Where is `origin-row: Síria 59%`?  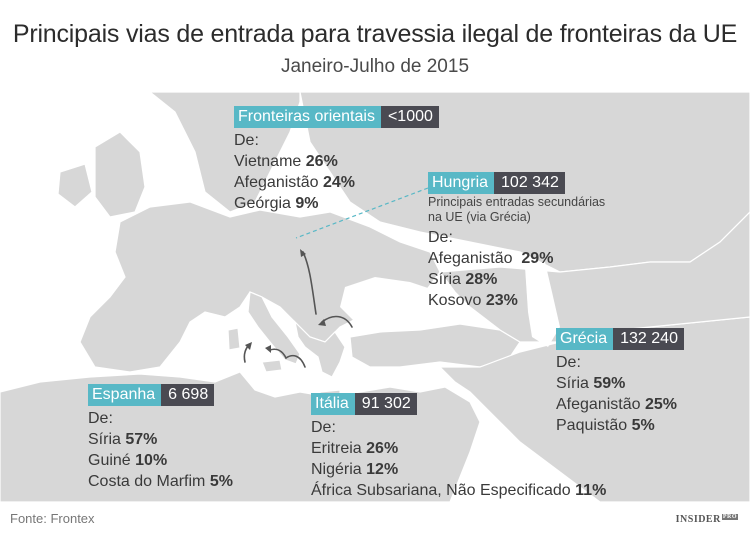 origin-row: Síria 59% is located at coordinates (591, 383).